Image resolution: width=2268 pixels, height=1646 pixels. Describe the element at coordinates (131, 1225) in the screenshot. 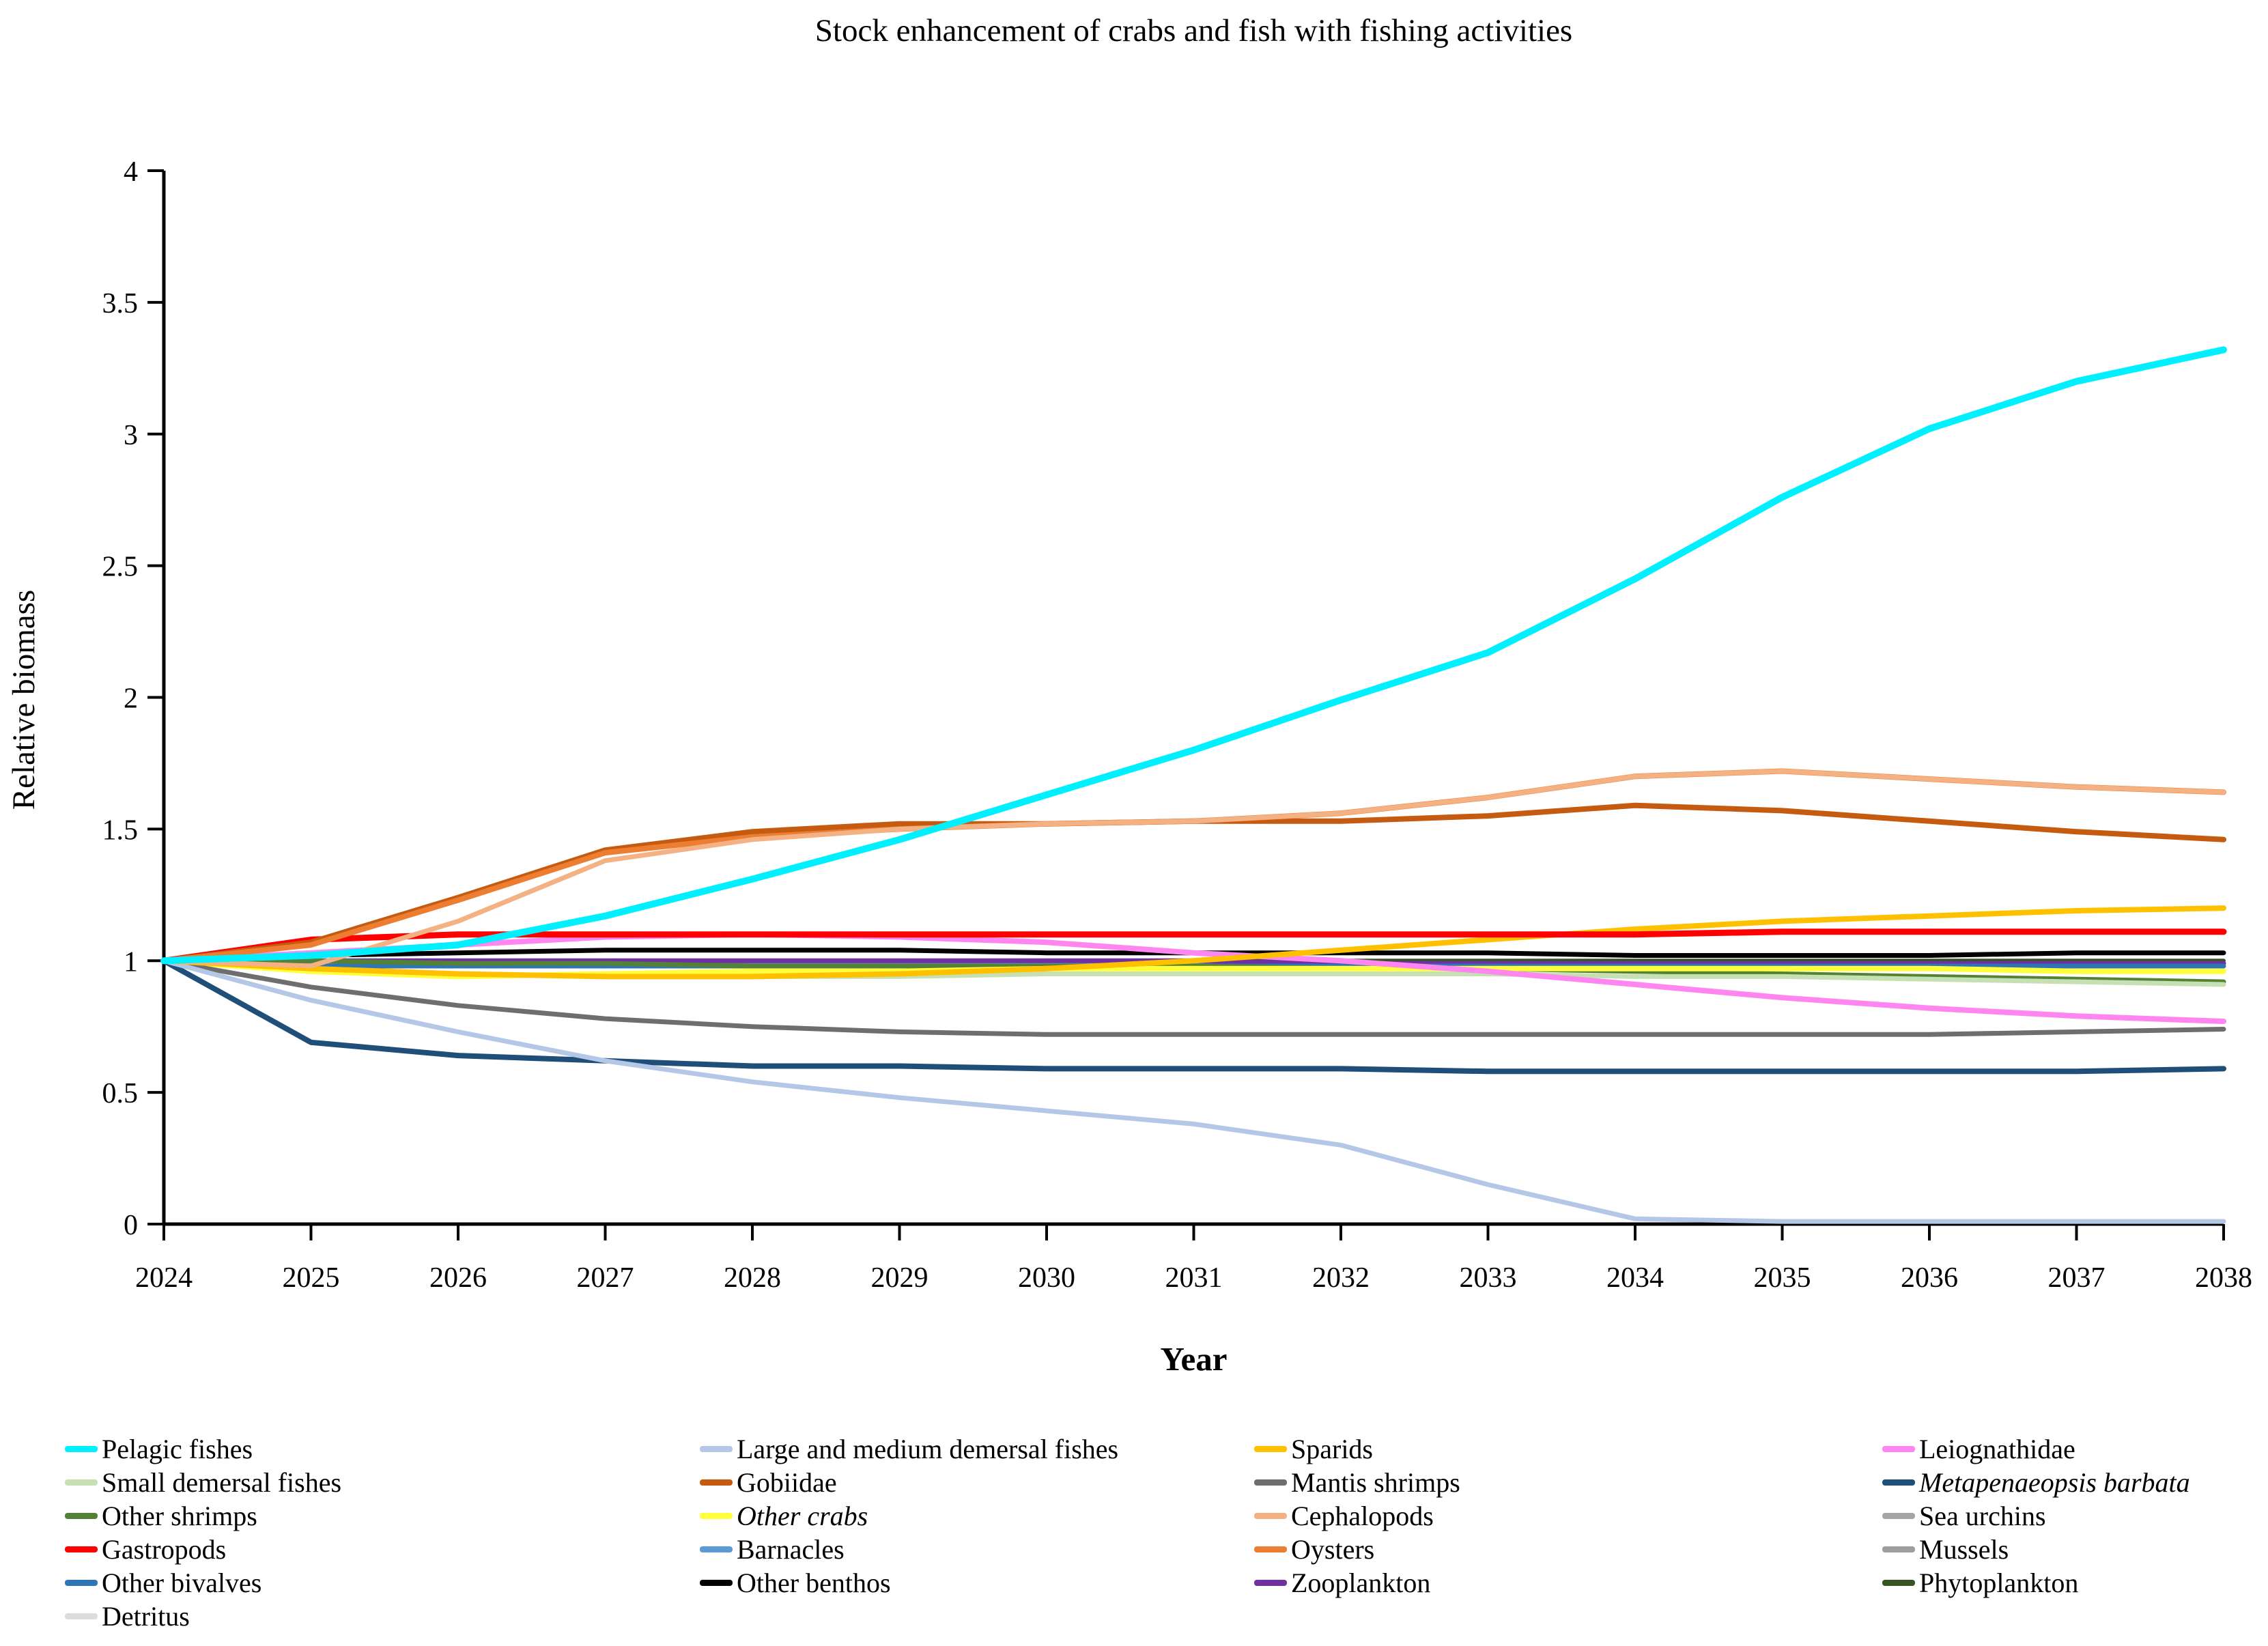

I see `y-axis-tick-label: 0` at that location.